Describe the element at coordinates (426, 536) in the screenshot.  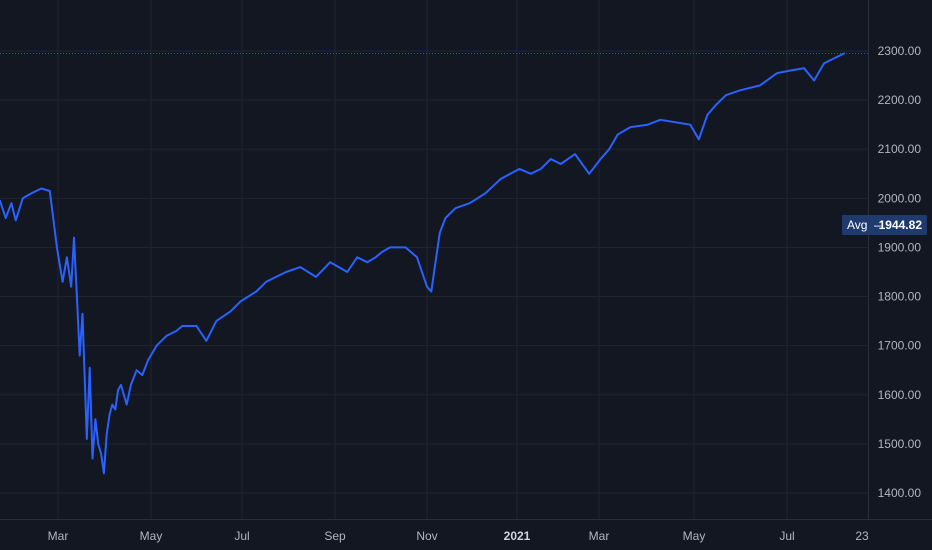
I see `x-tick-label: Nov` at that location.